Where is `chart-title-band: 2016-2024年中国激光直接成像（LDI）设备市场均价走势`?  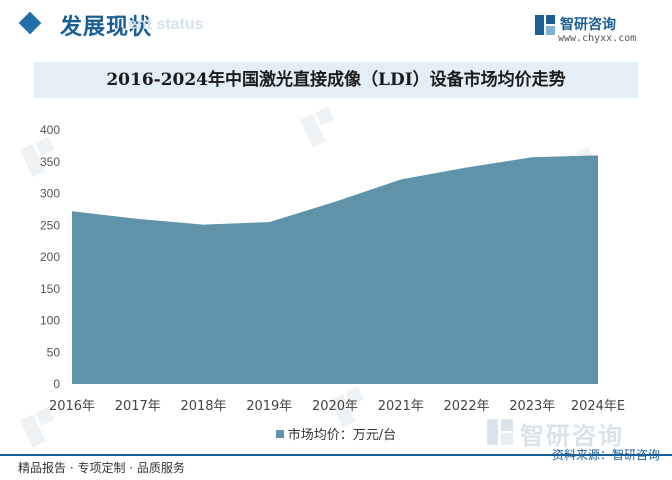 chart-title-band: 2016-2024年中国激光直接成像（LDI）设备市场均价走势 is located at coordinates (336, 80).